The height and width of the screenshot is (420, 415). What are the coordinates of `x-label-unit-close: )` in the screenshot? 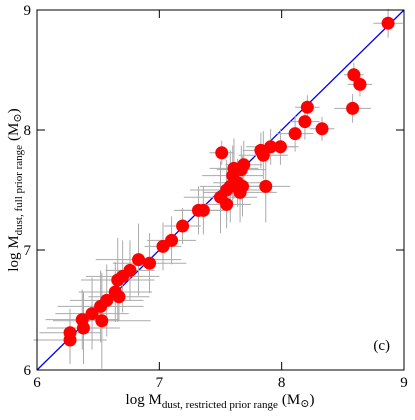 It's located at (311, 400).